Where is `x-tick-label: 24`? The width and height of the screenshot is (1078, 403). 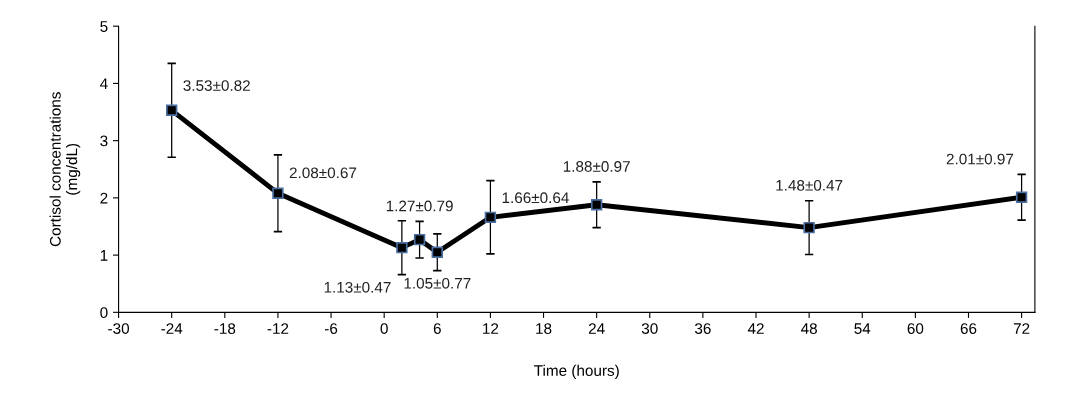 x-tick-label: 24 is located at coordinates (596, 328).